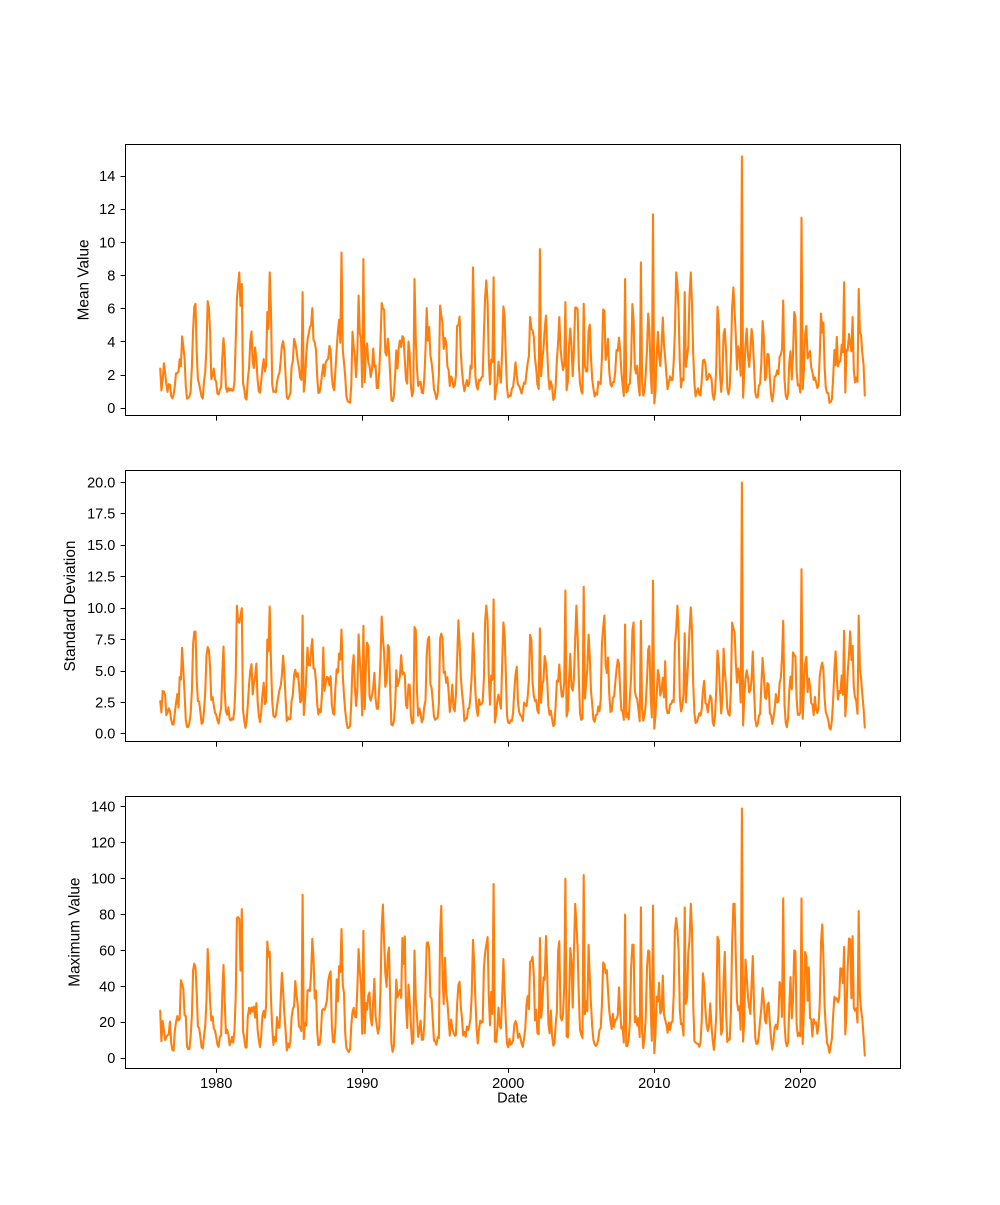 The width and height of the screenshot is (1000, 1205). Describe the element at coordinates (654, 1084) in the screenshot. I see `svg-text: 2010` at that location.